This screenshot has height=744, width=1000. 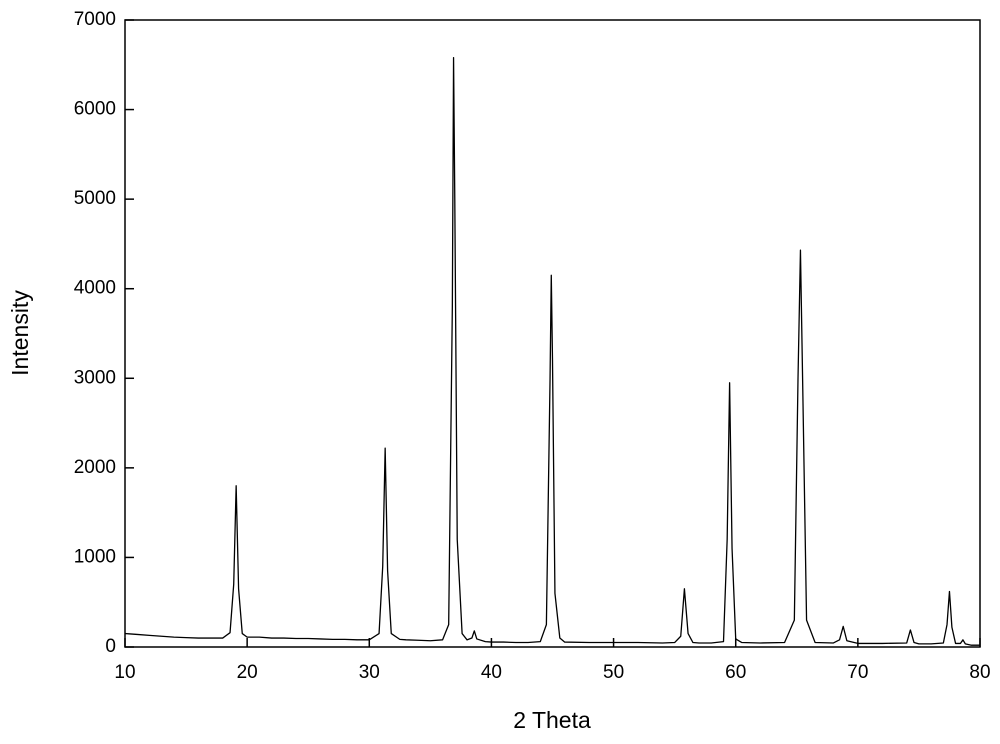 What do you see at coordinates (95, 109) in the screenshot?
I see `y-tick-label: 6000` at bounding box center [95, 109].